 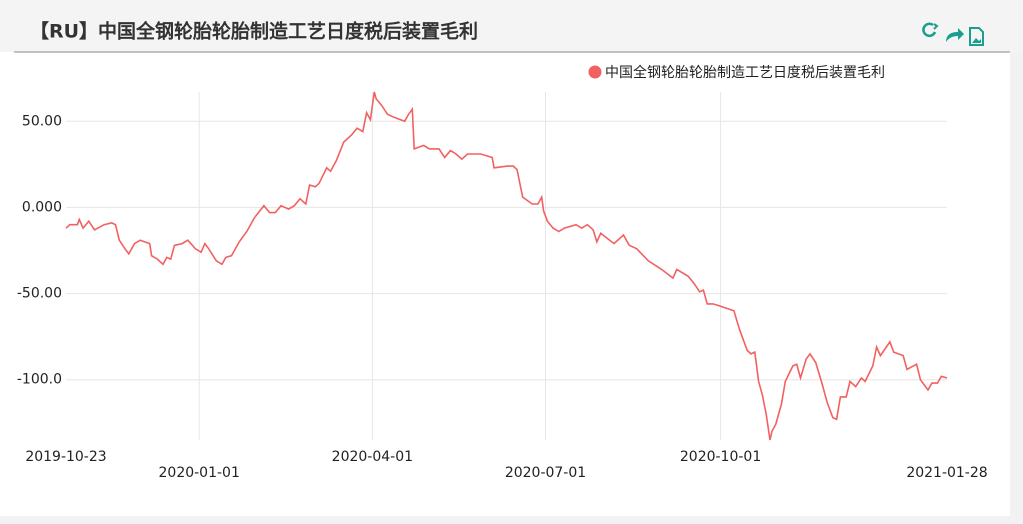 I want to click on image-icon, so click(x=976, y=36).